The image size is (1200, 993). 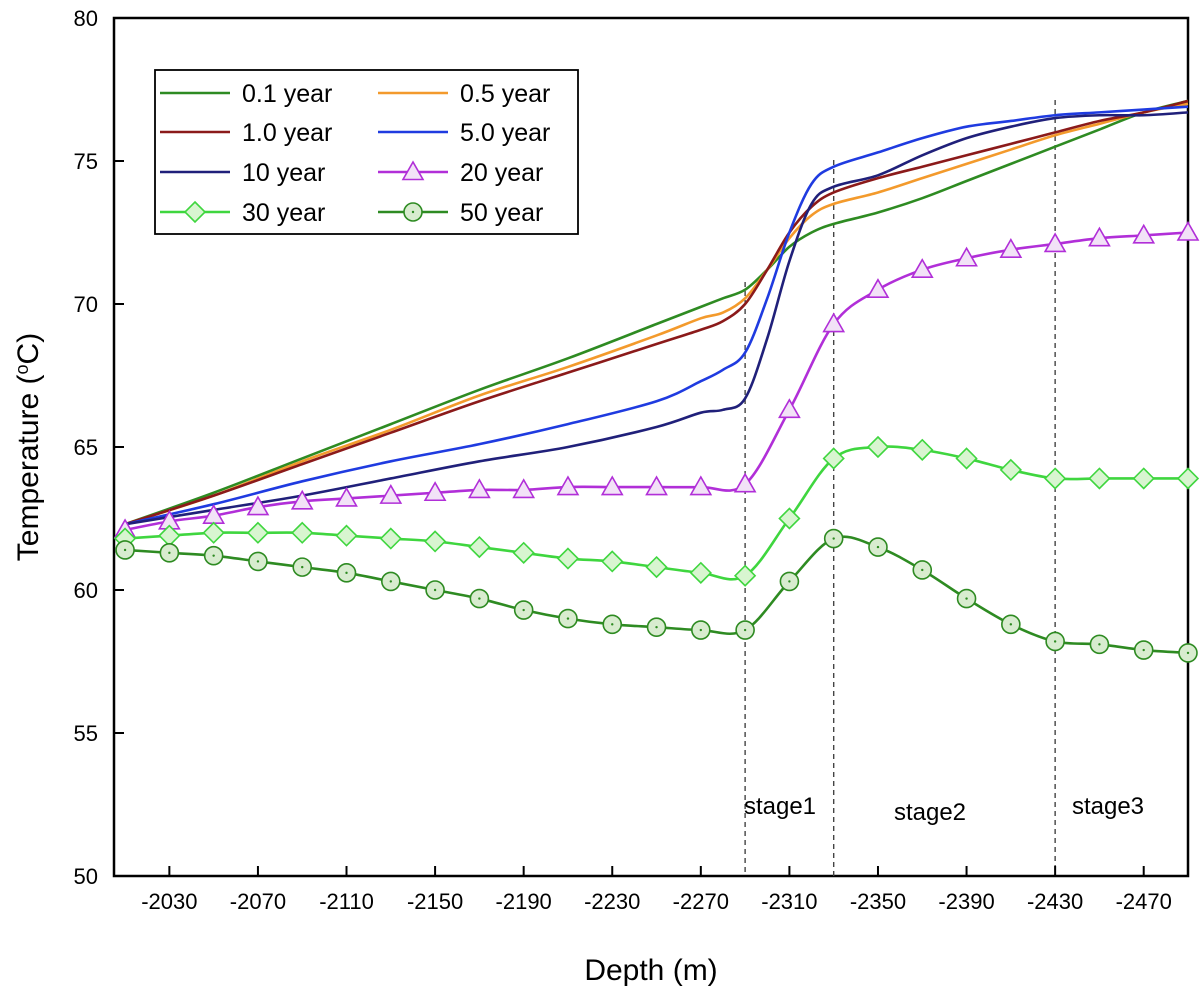 What do you see at coordinates (878, 901) in the screenshot?
I see `x-tick-label: -2350` at bounding box center [878, 901].